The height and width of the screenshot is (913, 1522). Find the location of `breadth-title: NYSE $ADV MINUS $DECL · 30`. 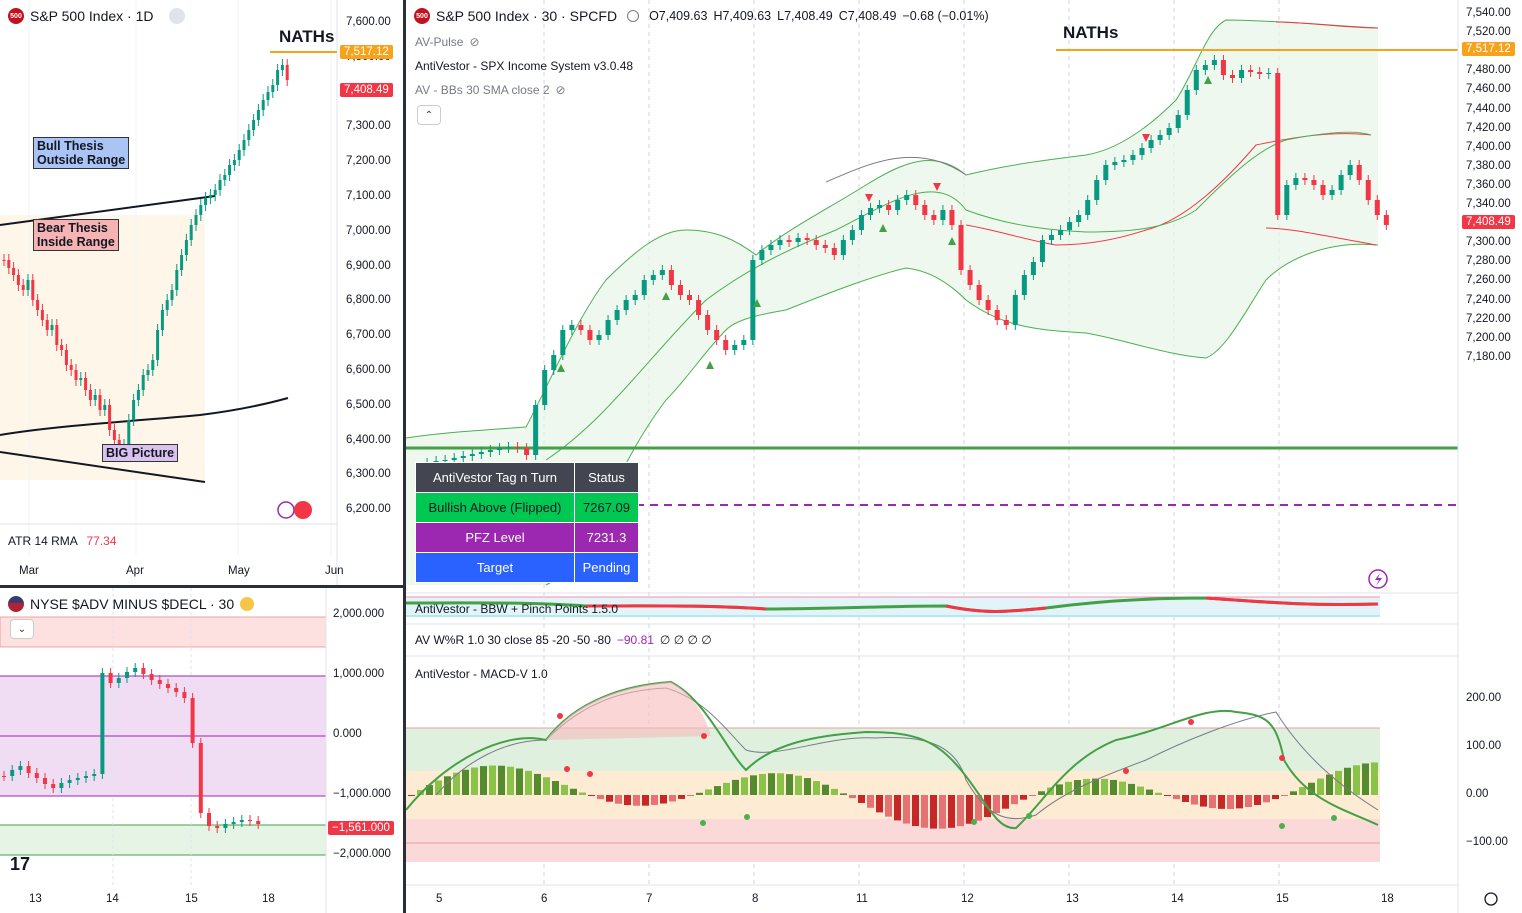

breadth-title: NYSE $ADV MINUS $DECL · 30 is located at coordinates (132, 604).